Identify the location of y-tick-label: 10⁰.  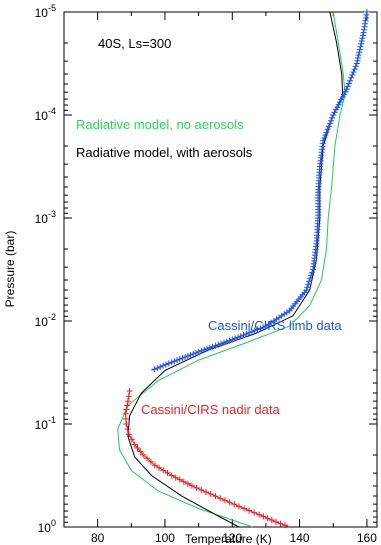
(47, 526).